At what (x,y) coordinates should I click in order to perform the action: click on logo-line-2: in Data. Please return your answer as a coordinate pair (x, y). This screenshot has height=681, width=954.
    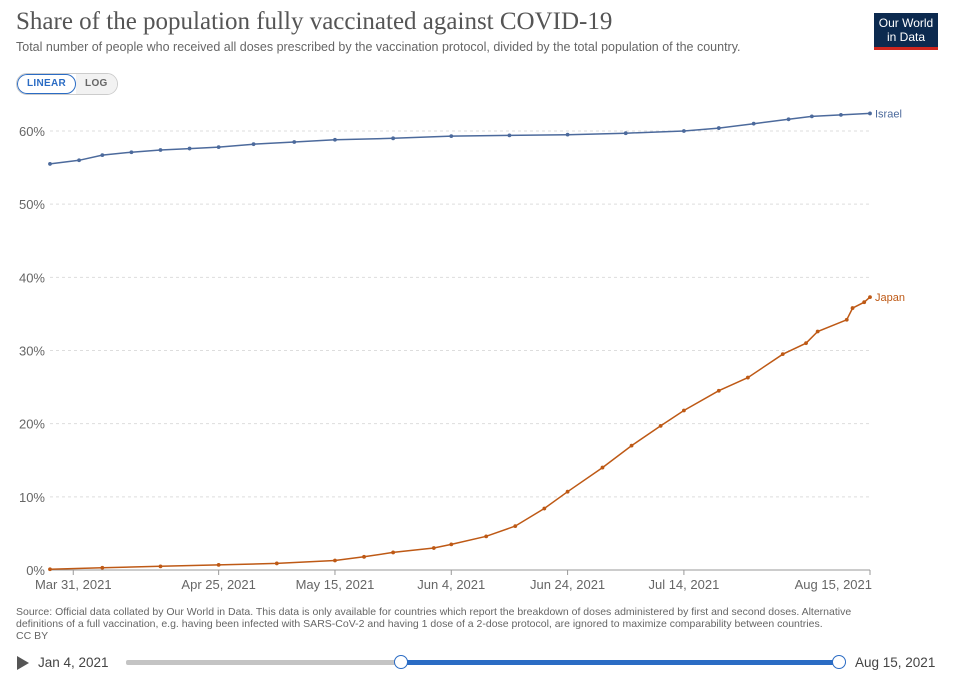
    Looking at the image, I should click on (906, 37).